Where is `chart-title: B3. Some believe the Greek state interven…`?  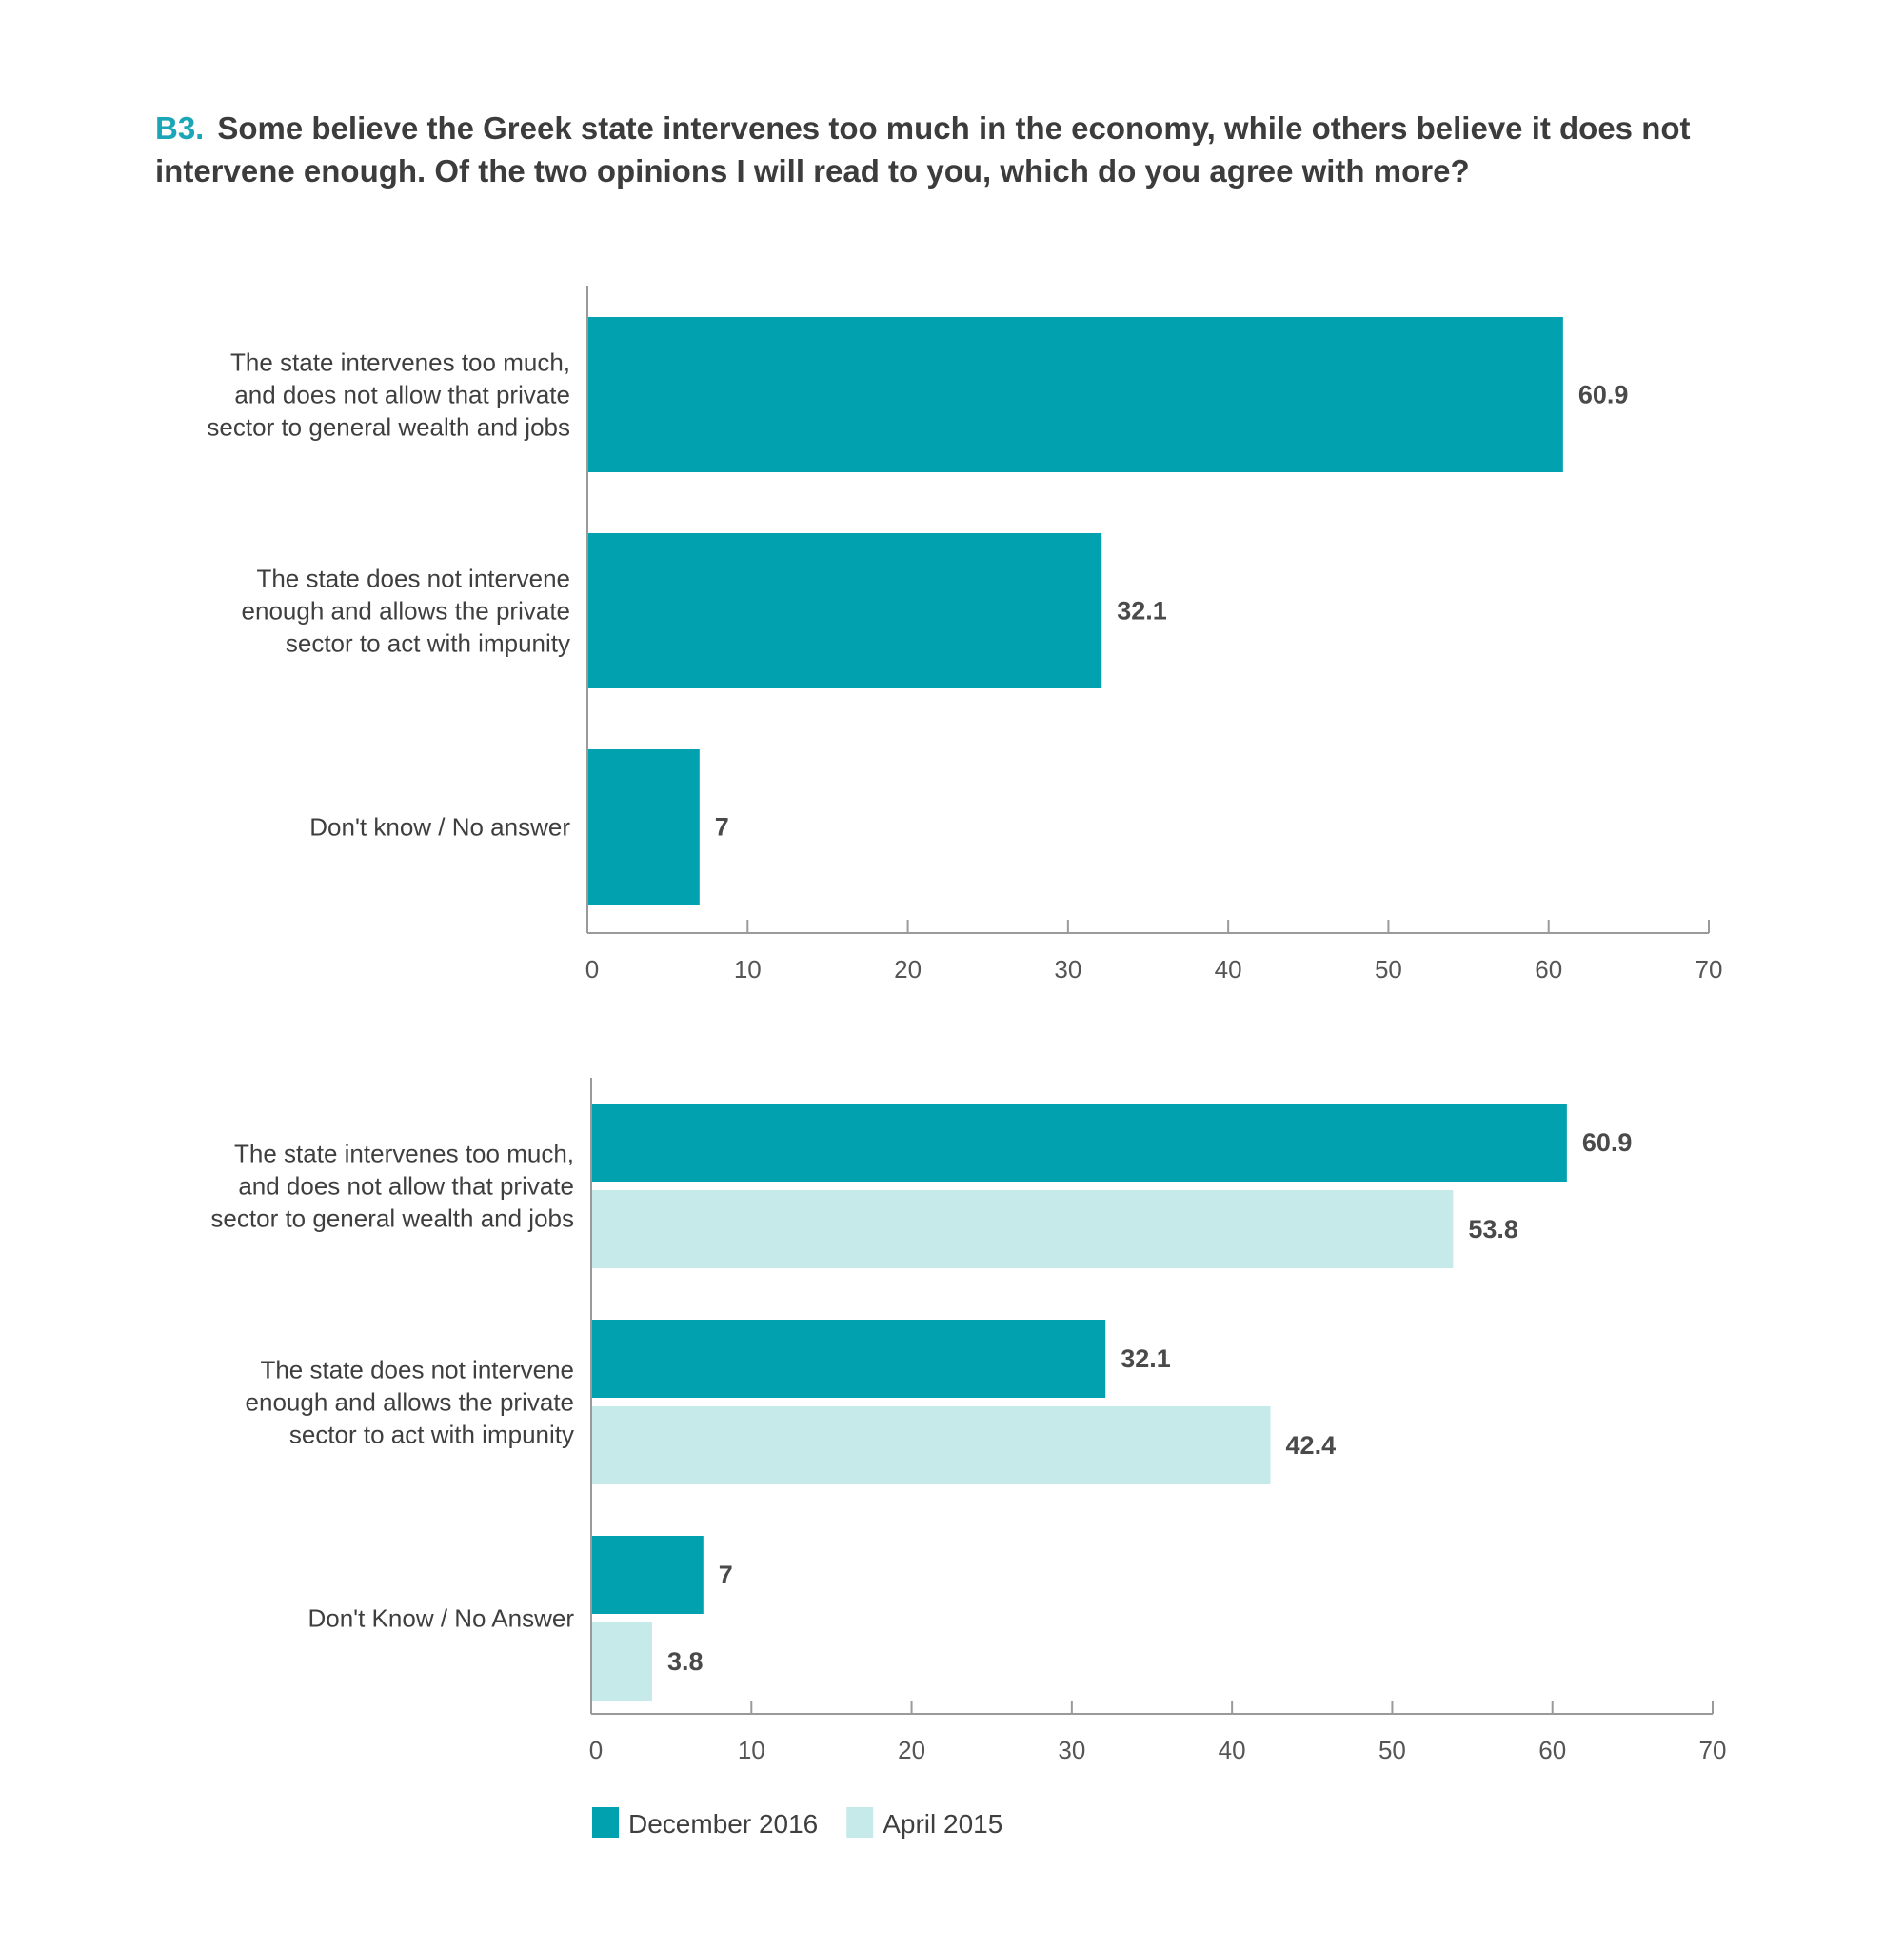
chart-title: B3. Some believe the Greek state interven… is located at coordinates (964, 149).